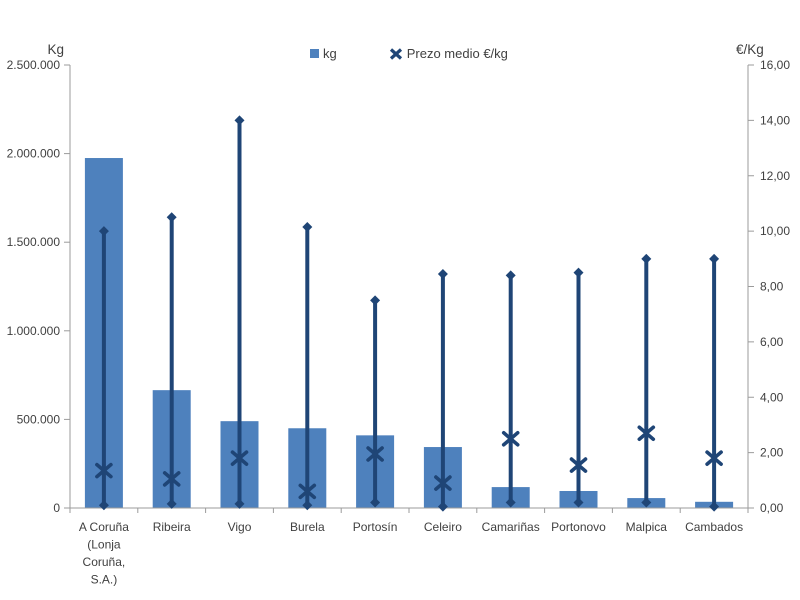 The height and width of the screenshot is (600, 800). What do you see at coordinates (772, 508) in the screenshot?
I see `right-axis-tick-label: 0,00` at bounding box center [772, 508].